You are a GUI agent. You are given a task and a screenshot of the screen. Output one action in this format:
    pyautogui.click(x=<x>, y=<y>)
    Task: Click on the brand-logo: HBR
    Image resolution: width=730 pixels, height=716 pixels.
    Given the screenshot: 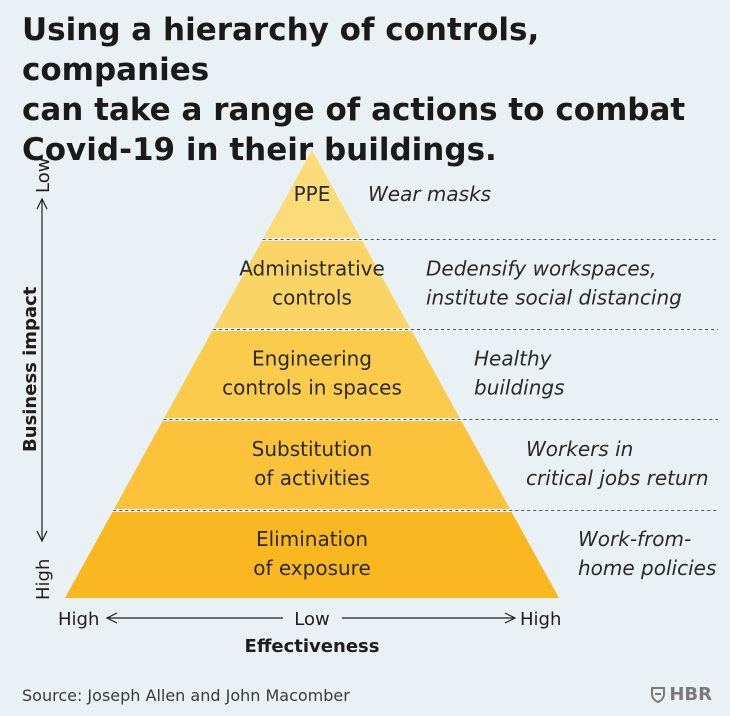 What is the action you would take?
    pyautogui.click(x=681, y=694)
    